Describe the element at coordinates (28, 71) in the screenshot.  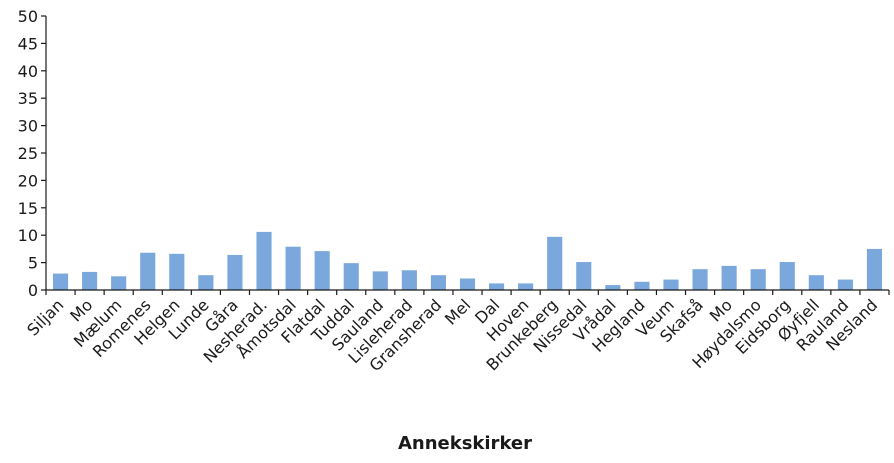
I see `y-tick-label-8: 40` at that location.